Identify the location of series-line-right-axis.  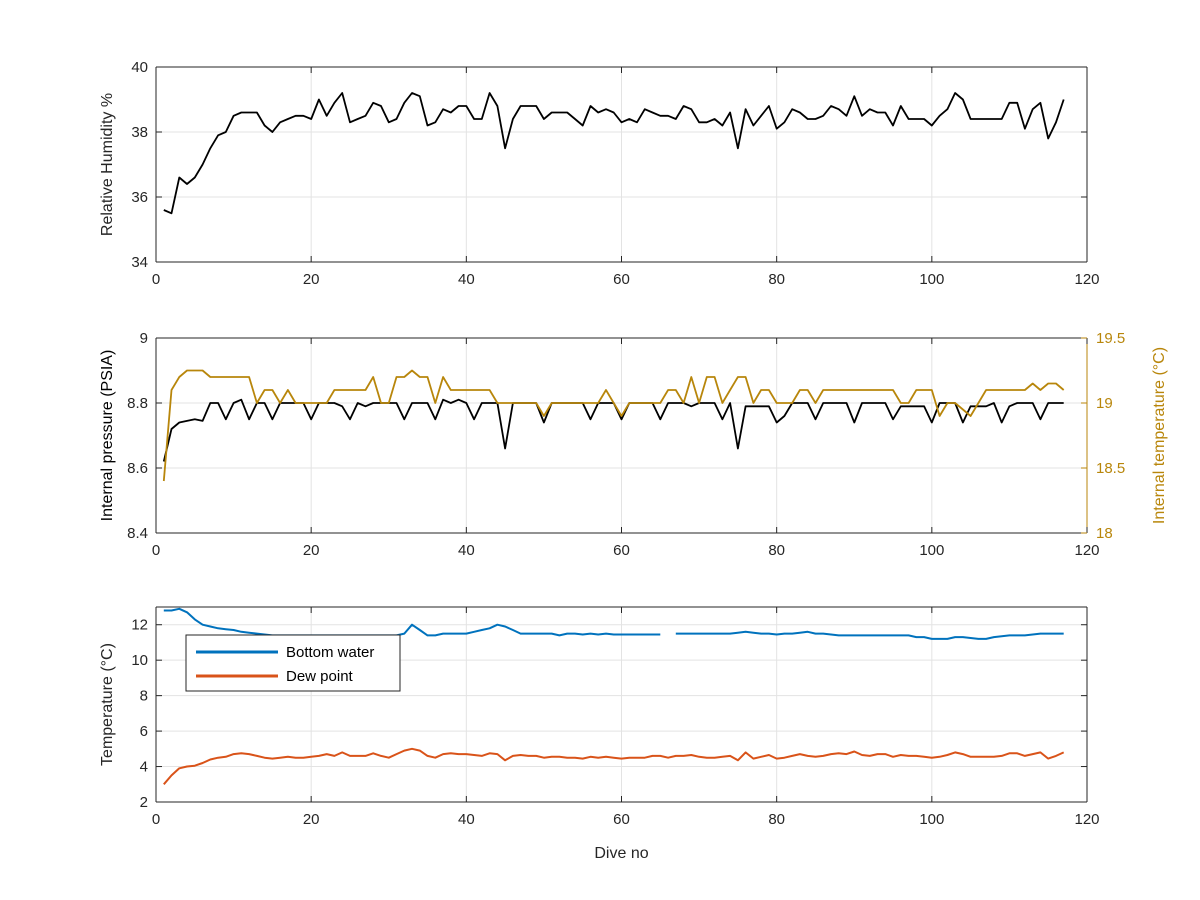
(613, 425).